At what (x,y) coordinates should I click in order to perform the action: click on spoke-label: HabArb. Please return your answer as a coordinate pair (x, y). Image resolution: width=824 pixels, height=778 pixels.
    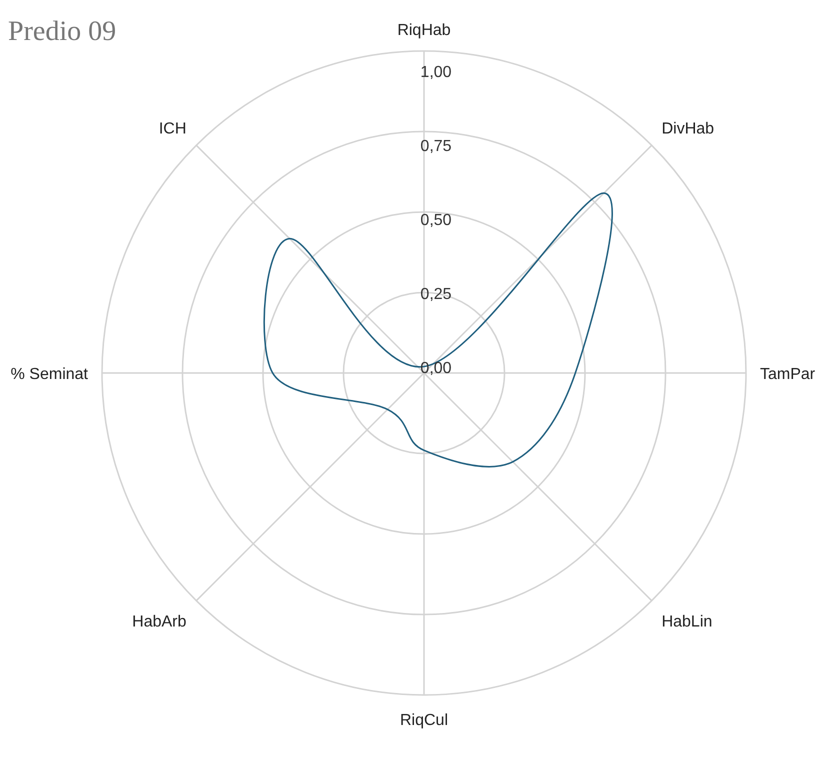
    Looking at the image, I should click on (159, 622).